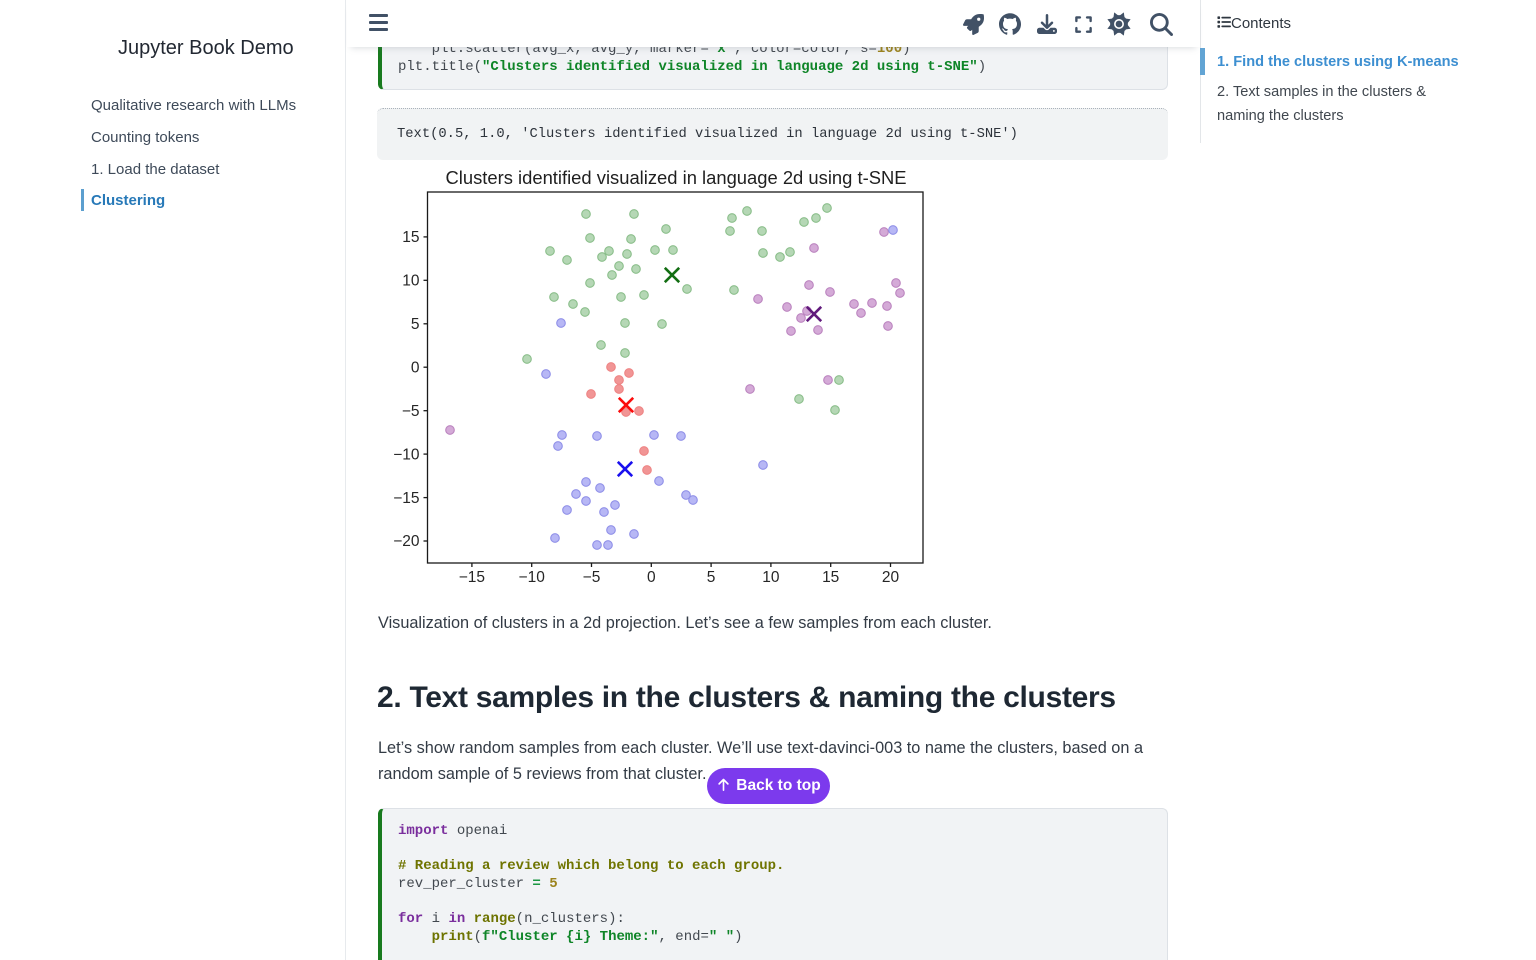 The image size is (1536, 960). What do you see at coordinates (891, 577) in the screenshot?
I see `svg-text: 20` at bounding box center [891, 577].